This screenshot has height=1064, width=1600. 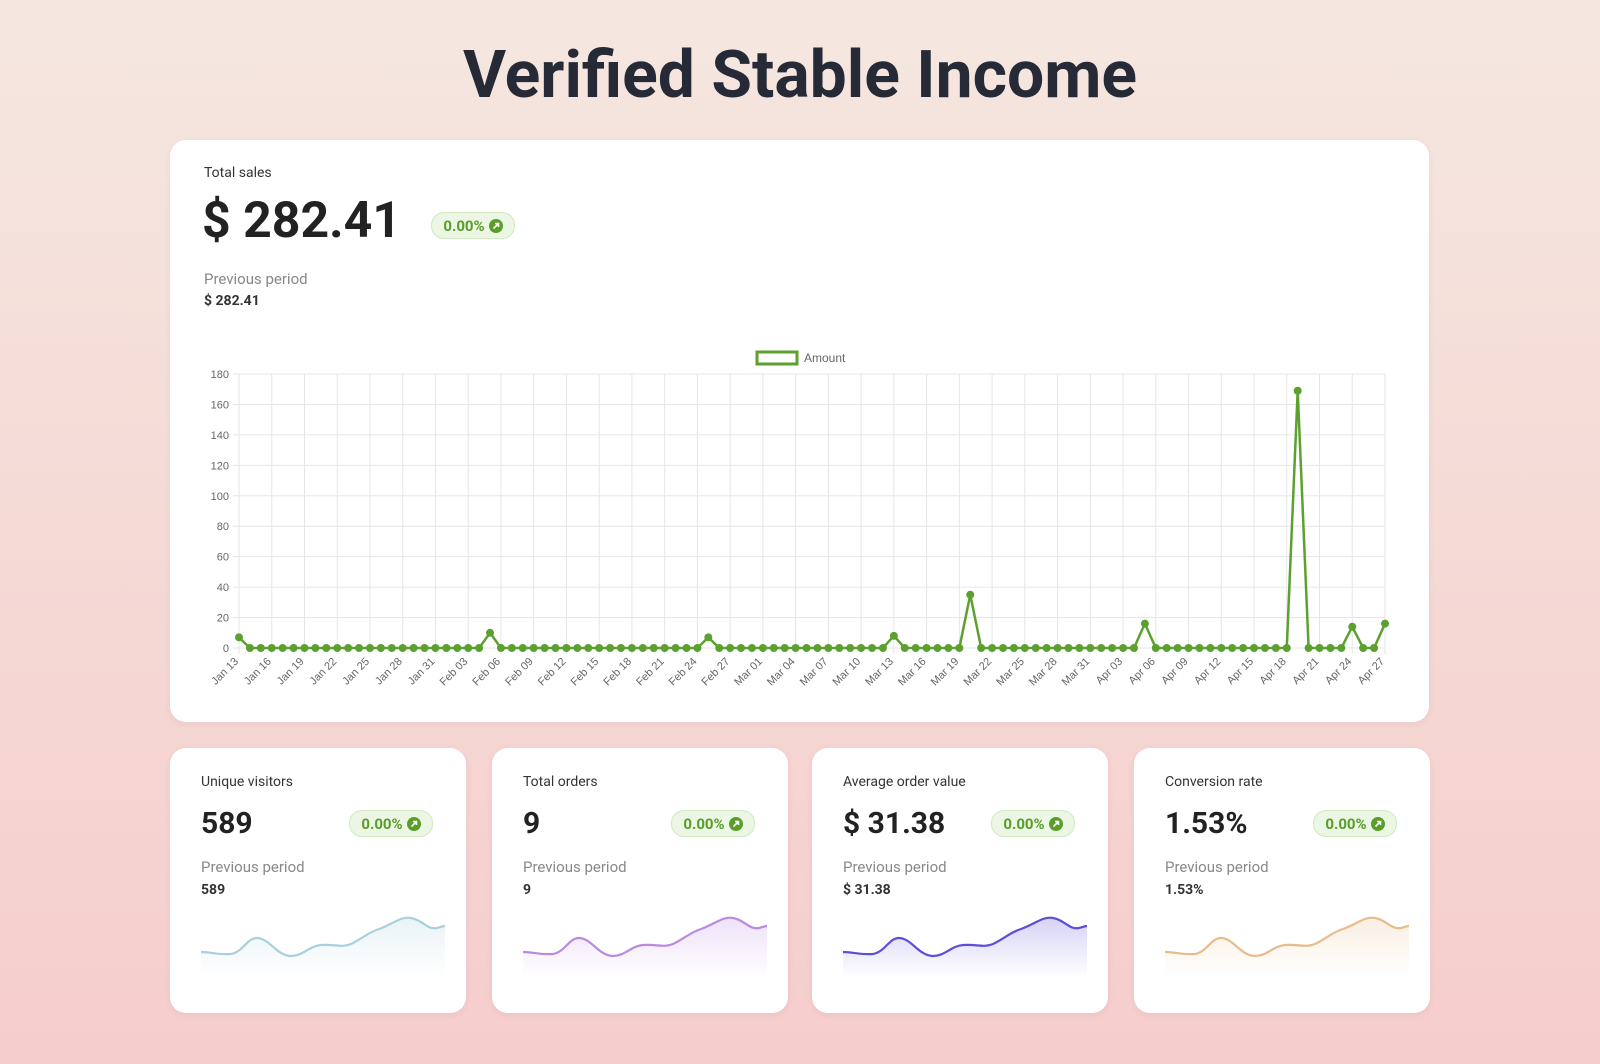 What do you see at coordinates (1346, 823) in the screenshot?
I see `metric-change: 0.00%` at bounding box center [1346, 823].